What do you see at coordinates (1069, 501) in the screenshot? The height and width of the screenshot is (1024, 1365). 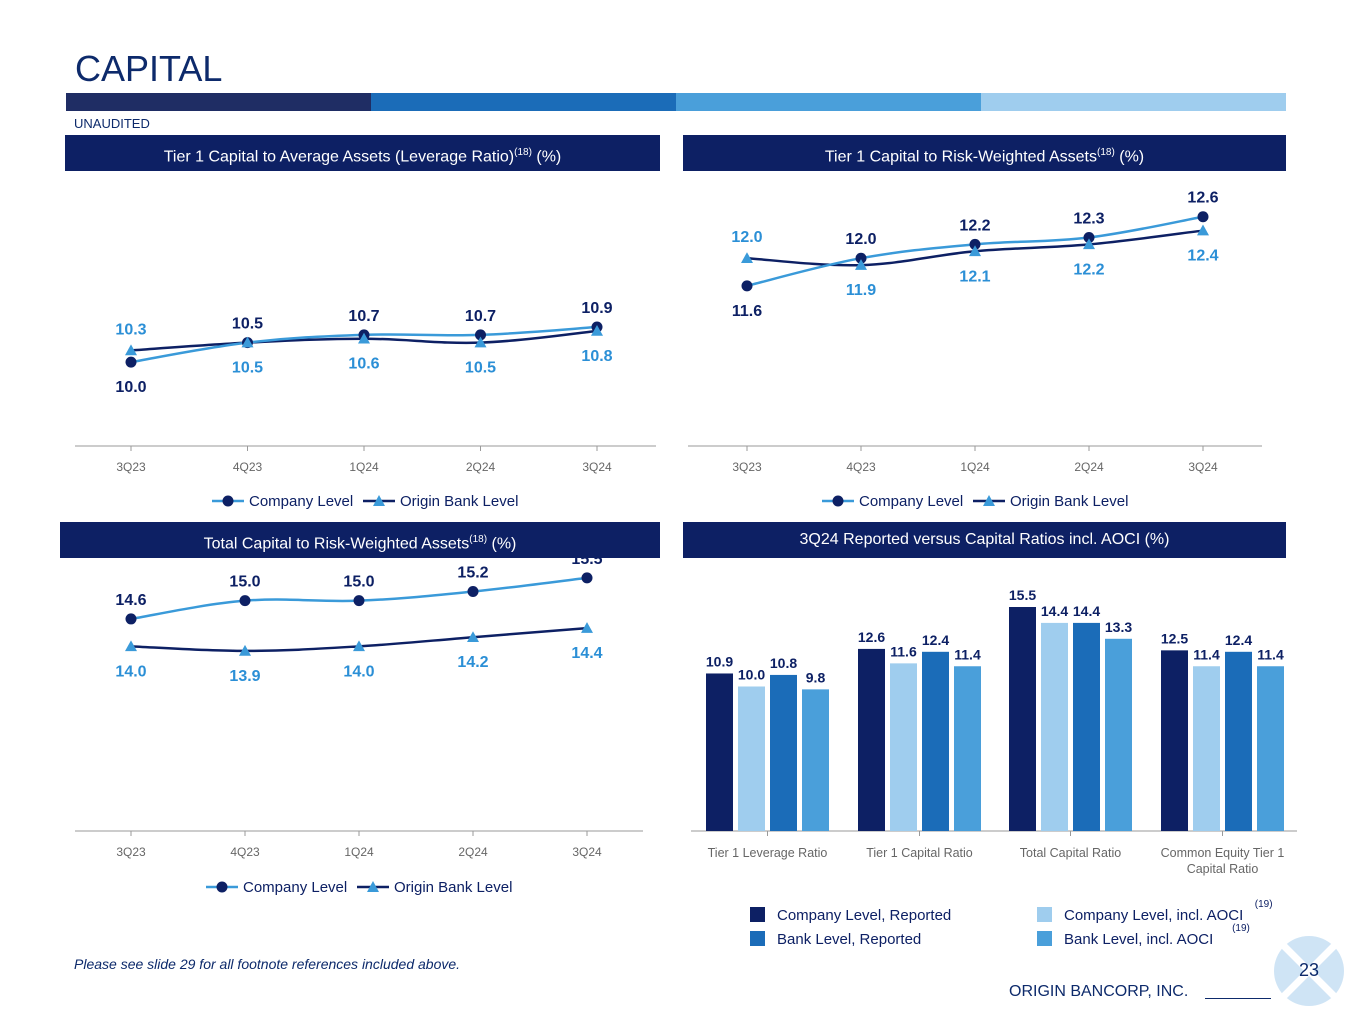 I see `chart2-legend-bank-label: Origin Bank Level` at bounding box center [1069, 501].